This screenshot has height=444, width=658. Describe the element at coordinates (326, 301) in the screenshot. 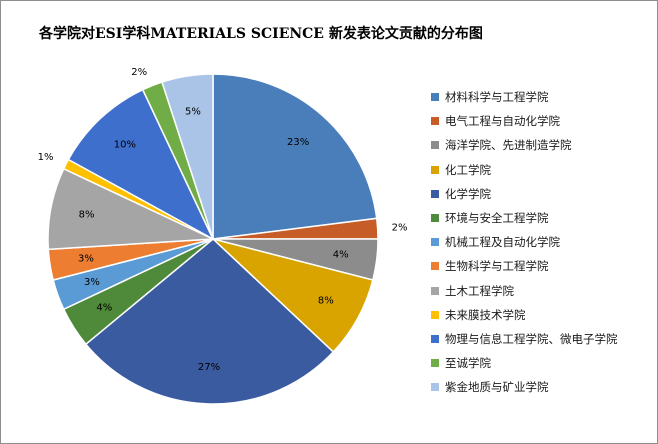

I see `slice-data-label-4: 8%` at that location.